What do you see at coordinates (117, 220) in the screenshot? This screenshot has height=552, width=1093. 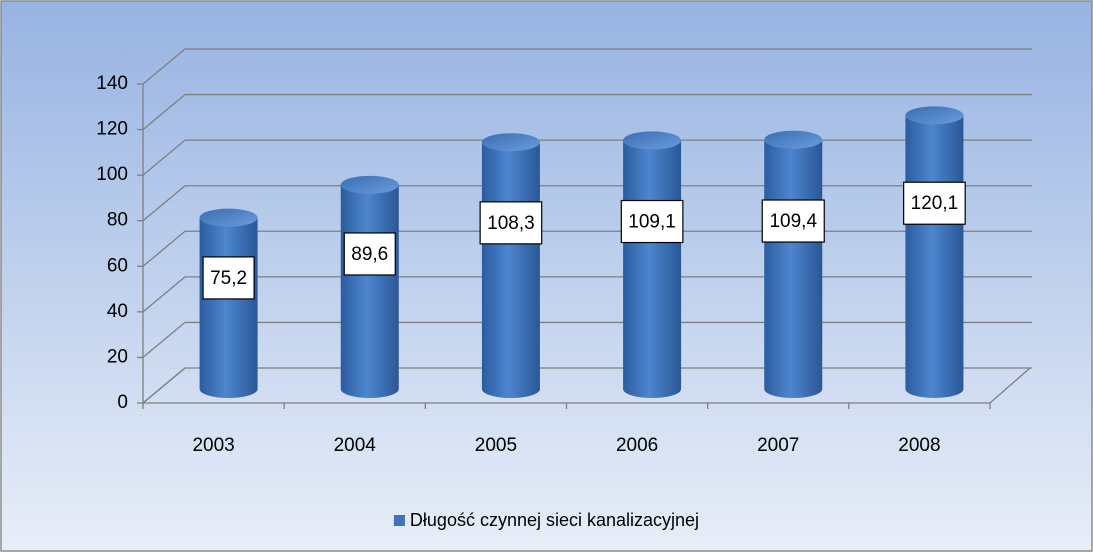 I see `y-tick-label: 80` at bounding box center [117, 220].